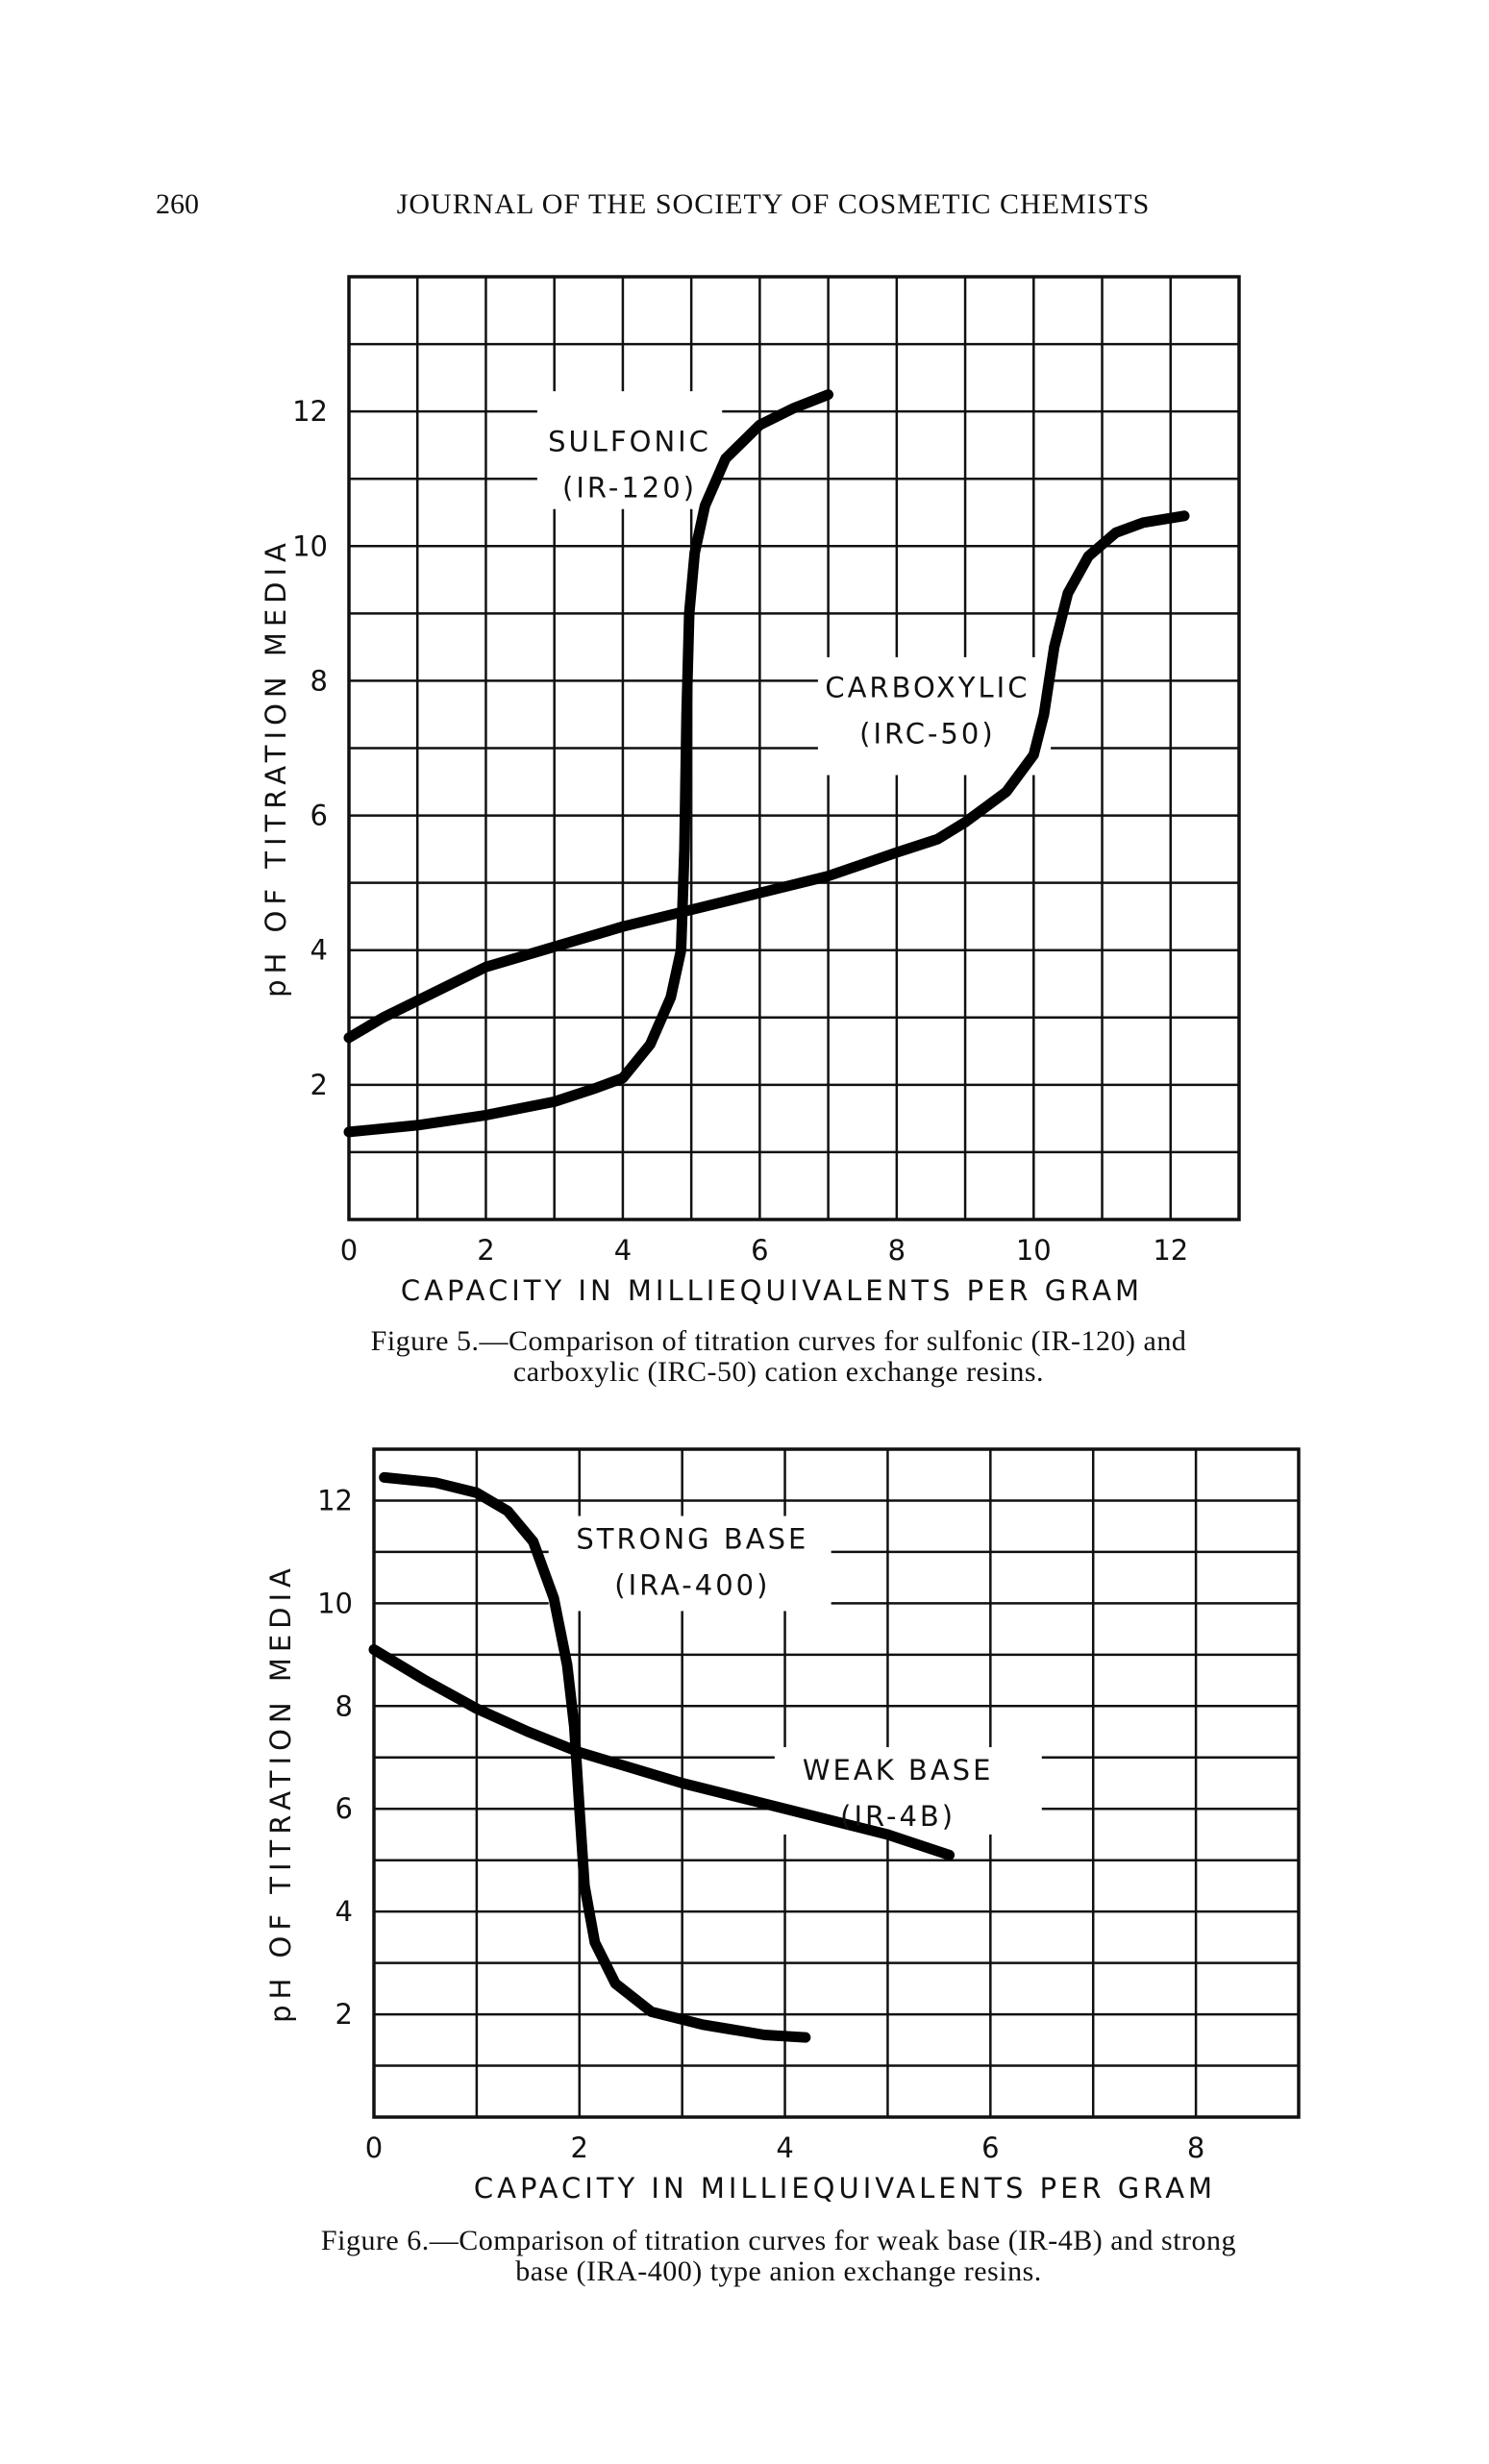 Image resolution: width=1489 pixels, height=2464 pixels. I want to click on curve-sulfonic-ir-120-, so click(589, 763).